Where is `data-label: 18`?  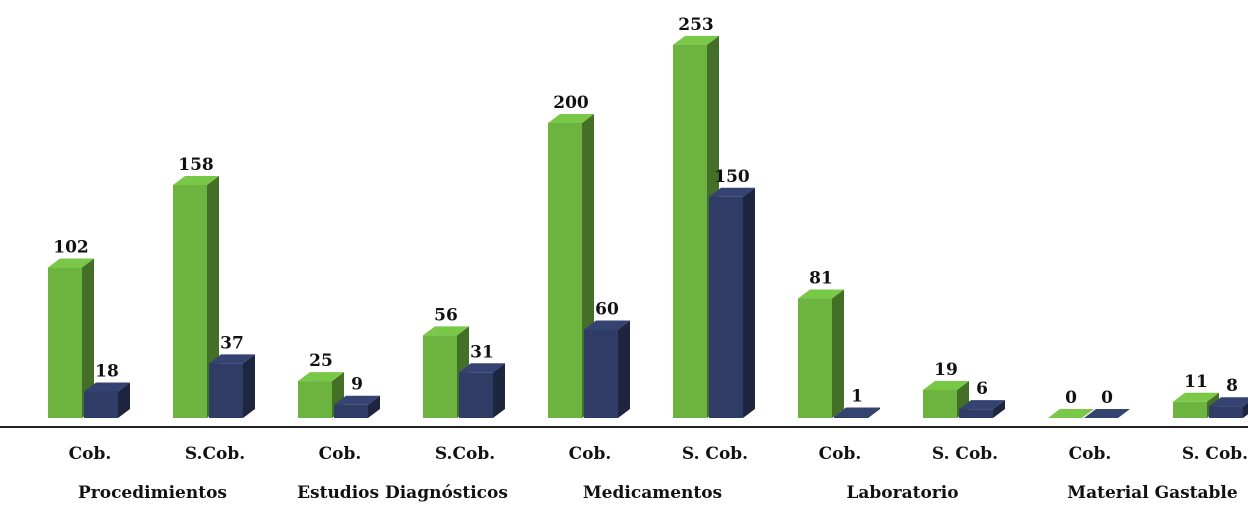 data-label: 18 is located at coordinates (107, 371).